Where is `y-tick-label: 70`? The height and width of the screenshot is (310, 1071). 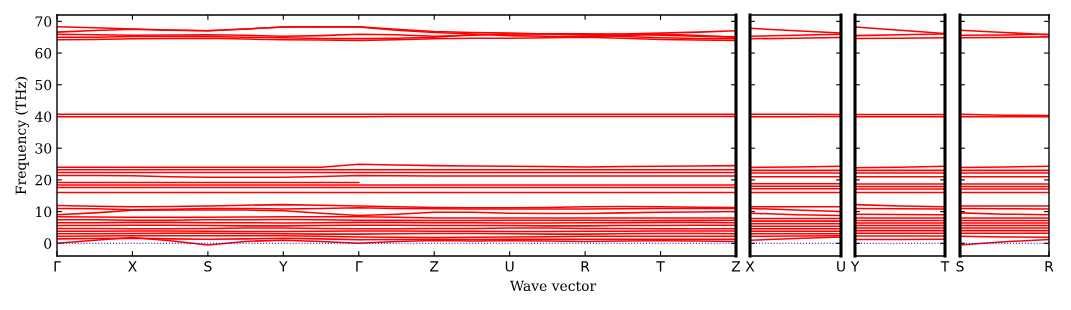
y-tick-label: 70 is located at coordinates (43, 21).